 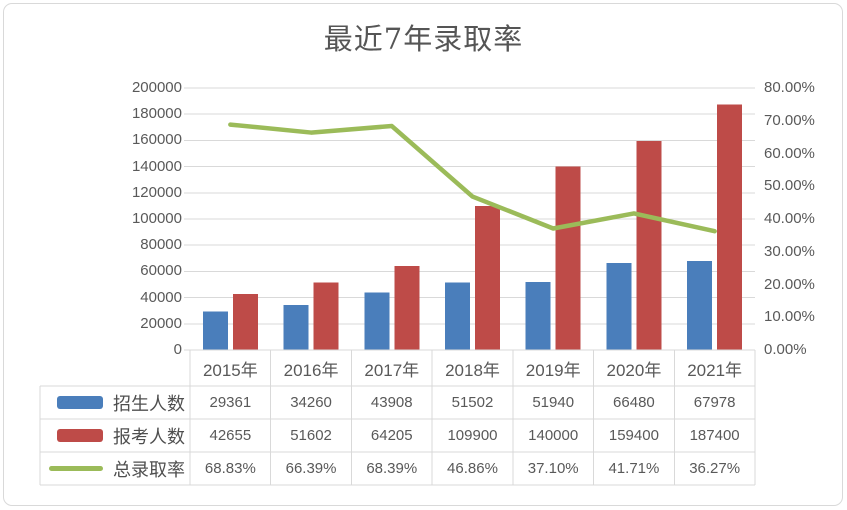 What do you see at coordinates (700, 305) in the screenshot?
I see `bar-enrollment-2021年` at bounding box center [700, 305].